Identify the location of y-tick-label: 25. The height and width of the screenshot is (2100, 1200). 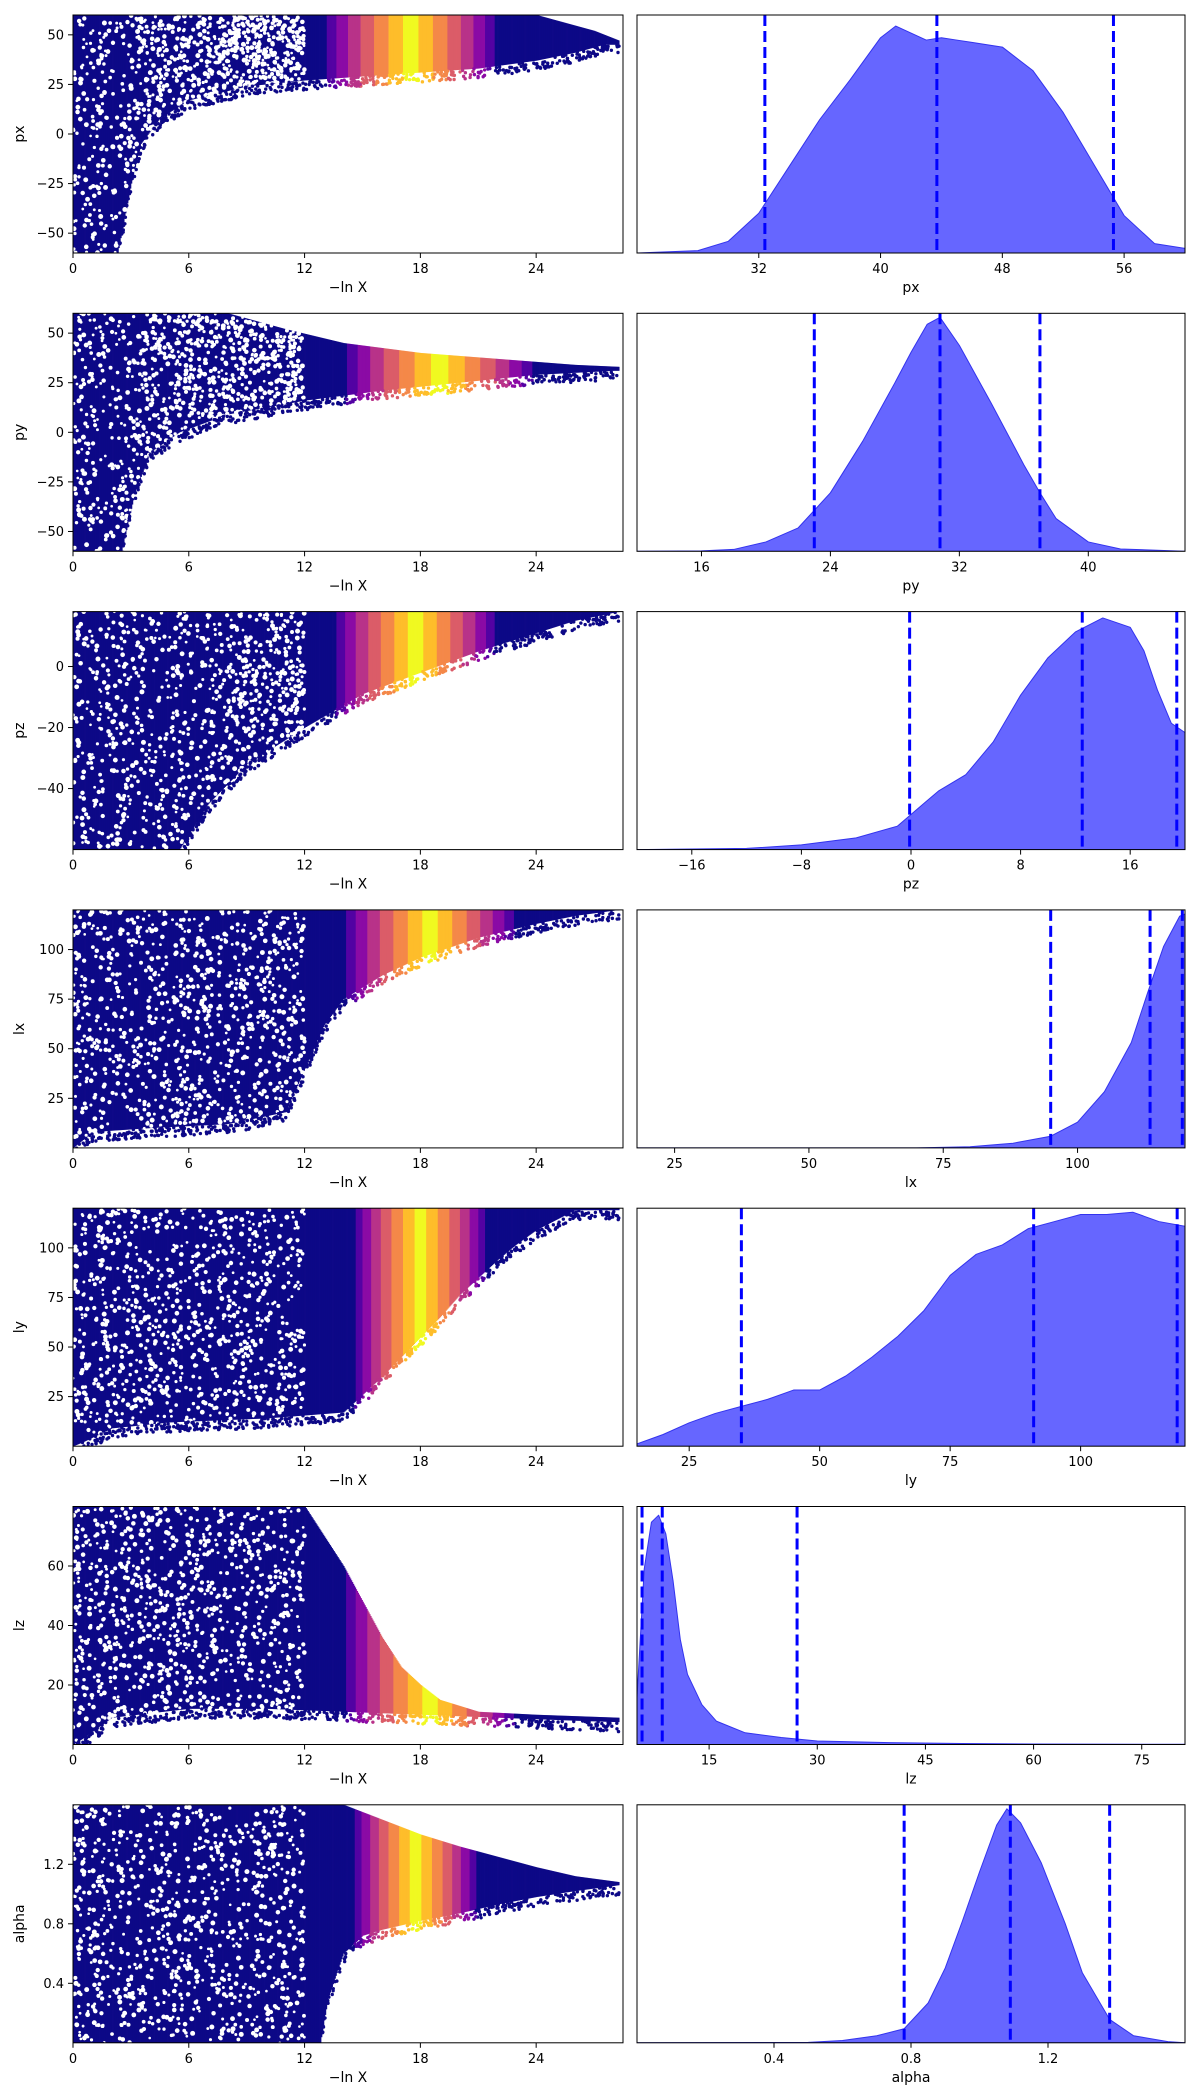
(55, 383).